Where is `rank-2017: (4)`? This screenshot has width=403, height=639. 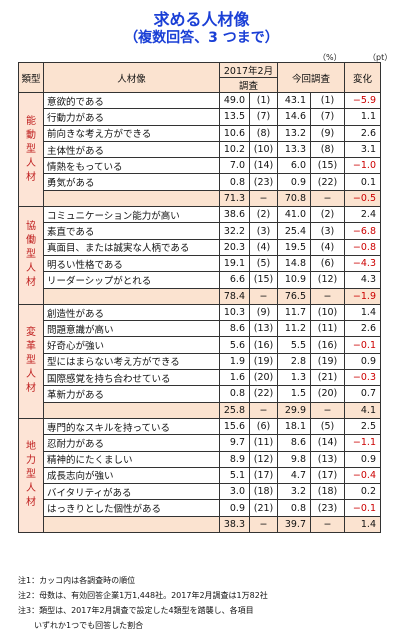 rank-2017: (4) is located at coordinates (263, 247).